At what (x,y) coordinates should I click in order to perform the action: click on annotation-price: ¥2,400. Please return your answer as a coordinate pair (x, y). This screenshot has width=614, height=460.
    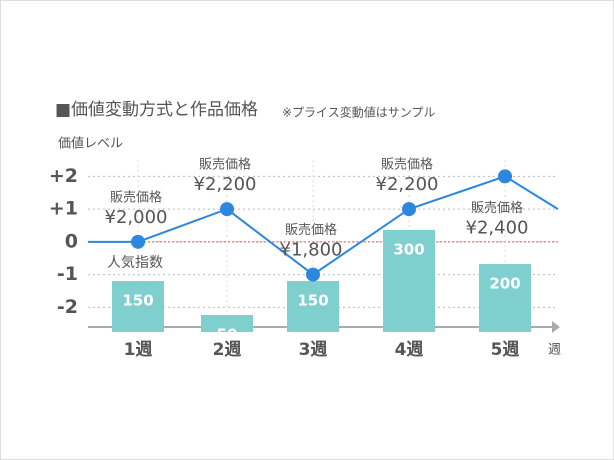
    Looking at the image, I should click on (497, 227).